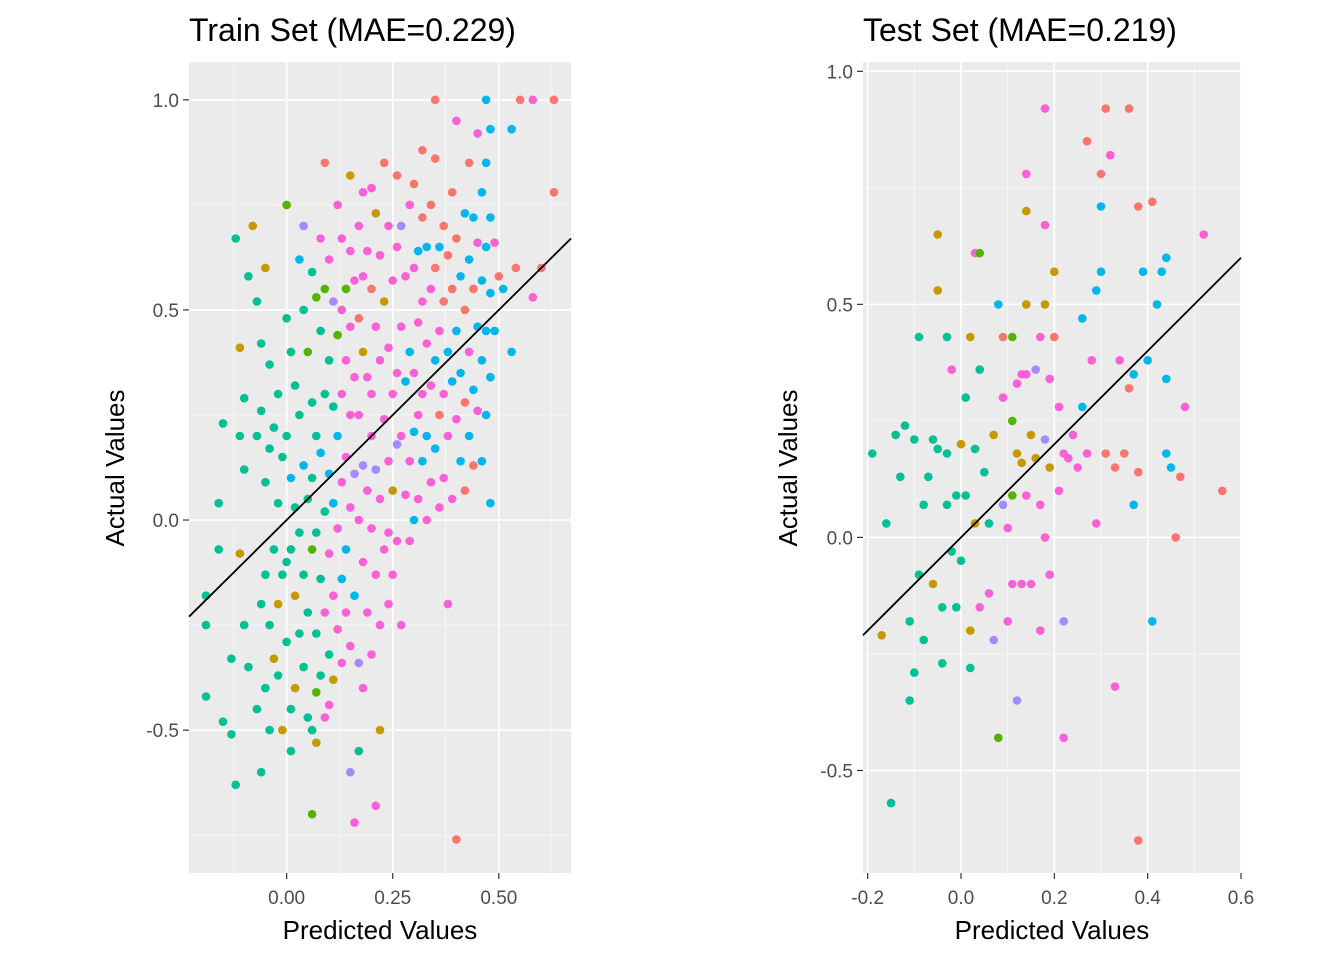 Image resolution: width=1344 pixels, height=960 pixels. What do you see at coordinates (840, 72) in the screenshot?
I see `test-y-tick-label: 1.0` at bounding box center [840, 72].